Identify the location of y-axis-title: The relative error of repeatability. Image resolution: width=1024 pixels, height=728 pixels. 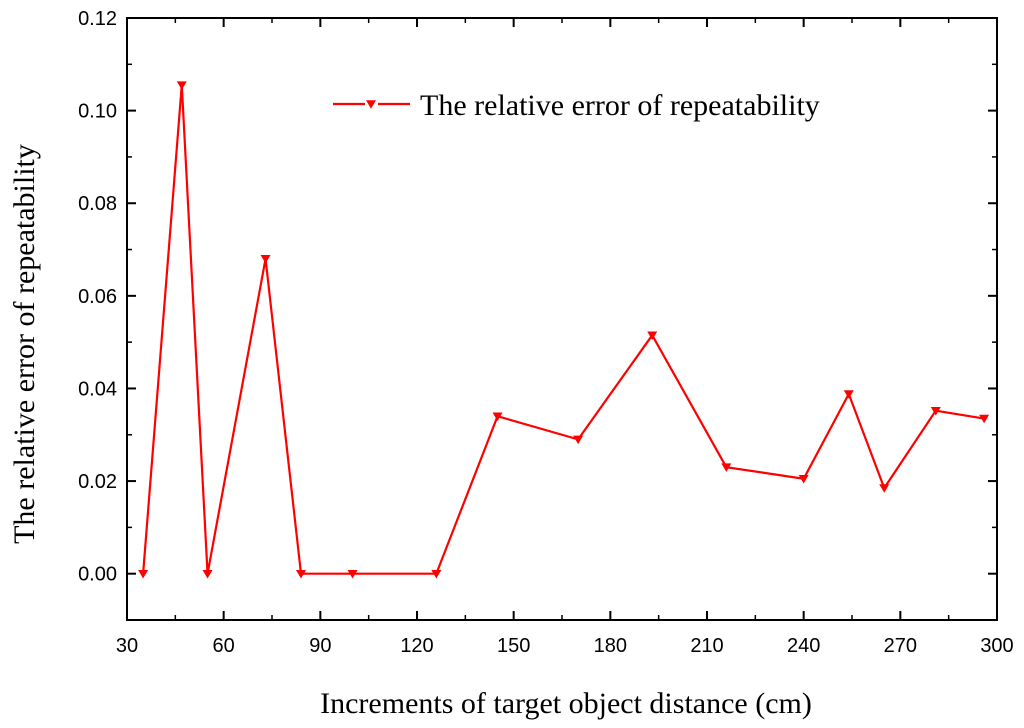
(24, 344).